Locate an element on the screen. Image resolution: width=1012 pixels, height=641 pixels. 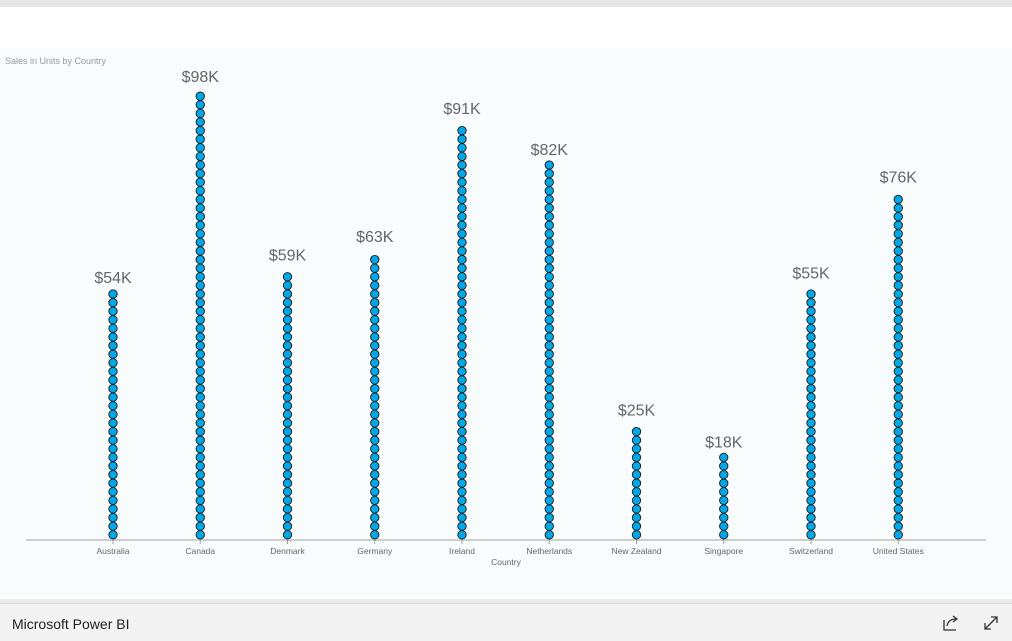
x-tick-label: Denmark is located at coordinates (287, 551).